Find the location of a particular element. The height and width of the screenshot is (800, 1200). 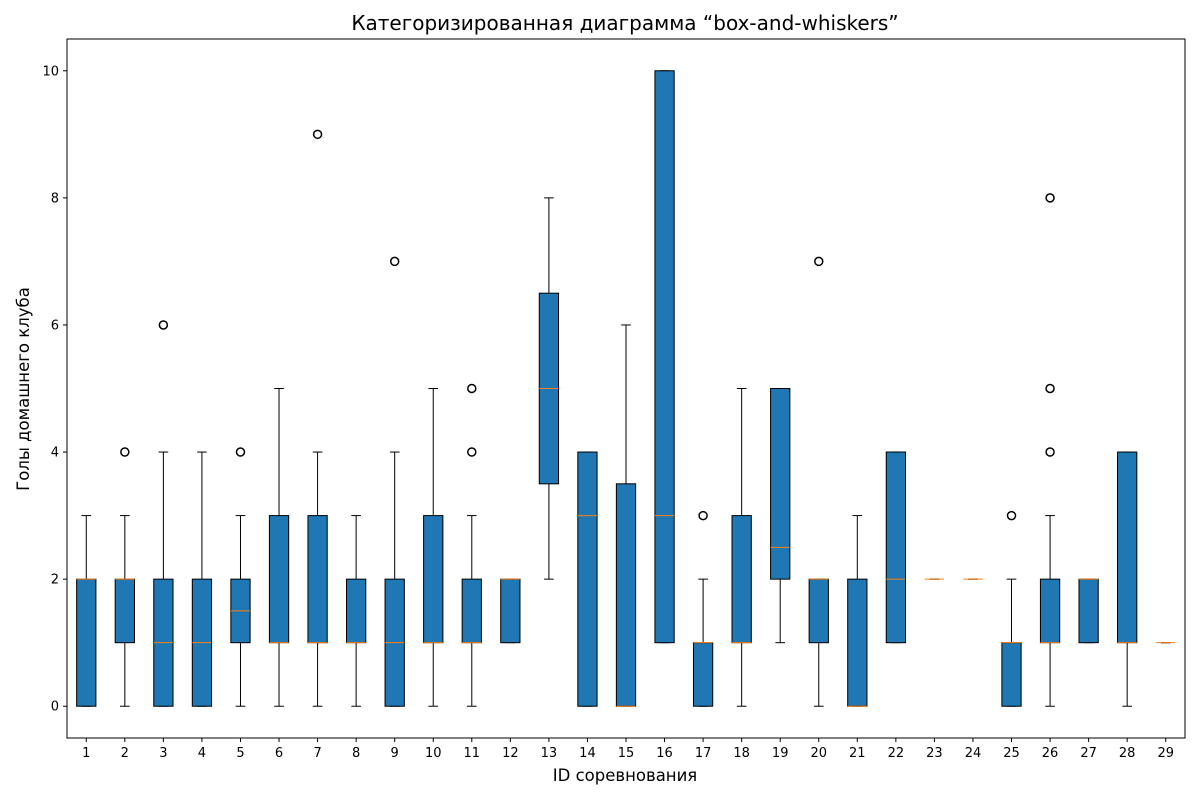

x-tick-label: 5 is located at coordinates (240, 753).